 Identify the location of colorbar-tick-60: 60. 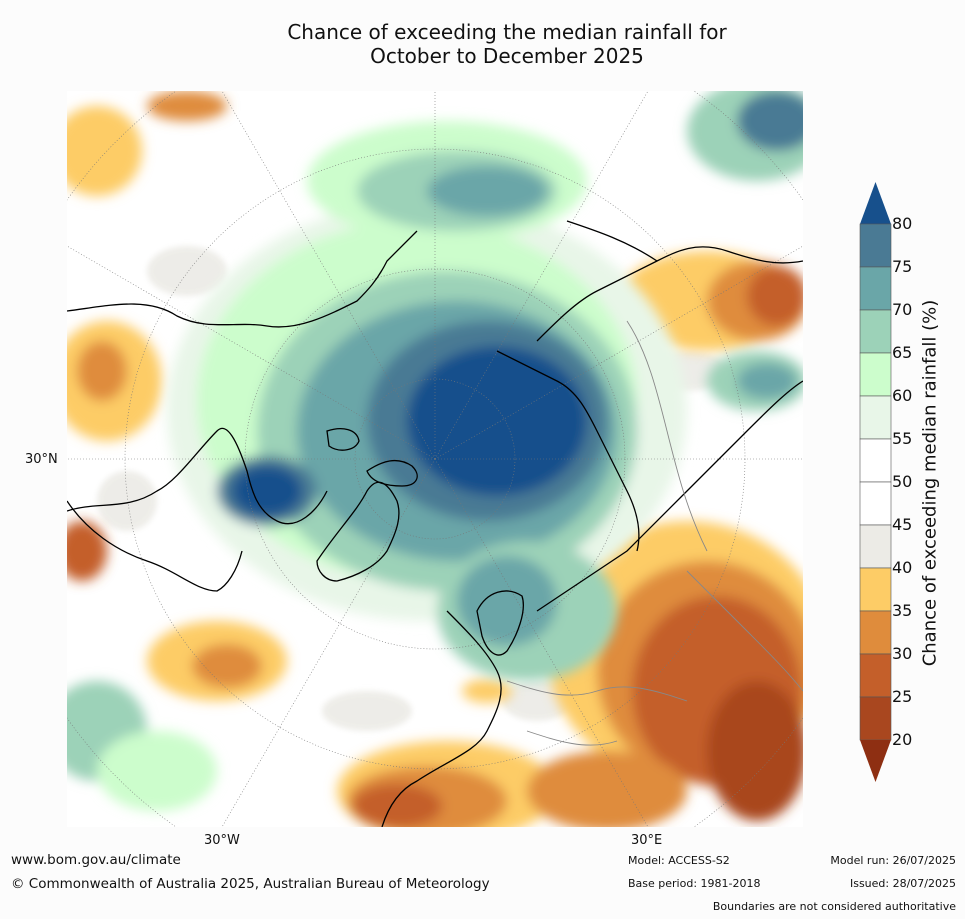
(902, 395).